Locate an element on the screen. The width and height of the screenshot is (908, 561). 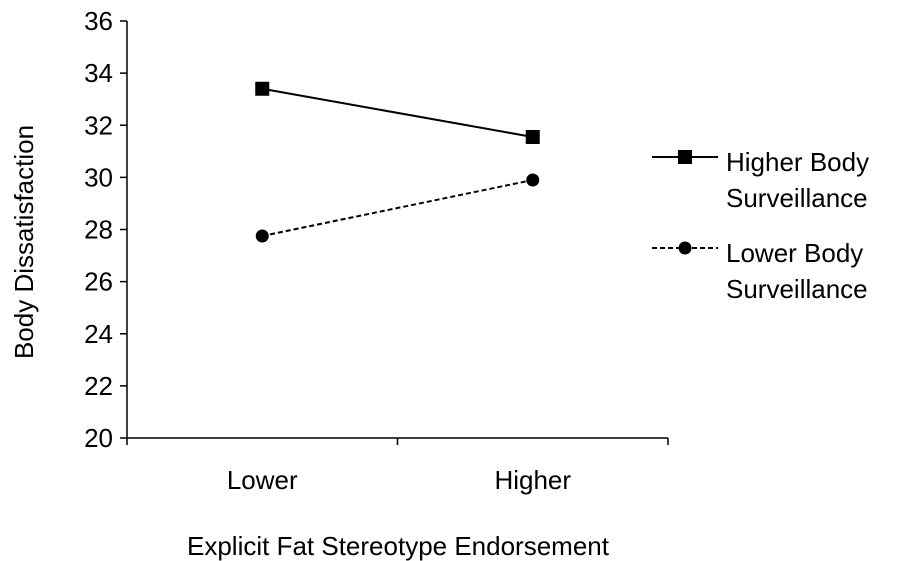
x-axis-ticks: Lower Higher is located at coordinates (397, 466).